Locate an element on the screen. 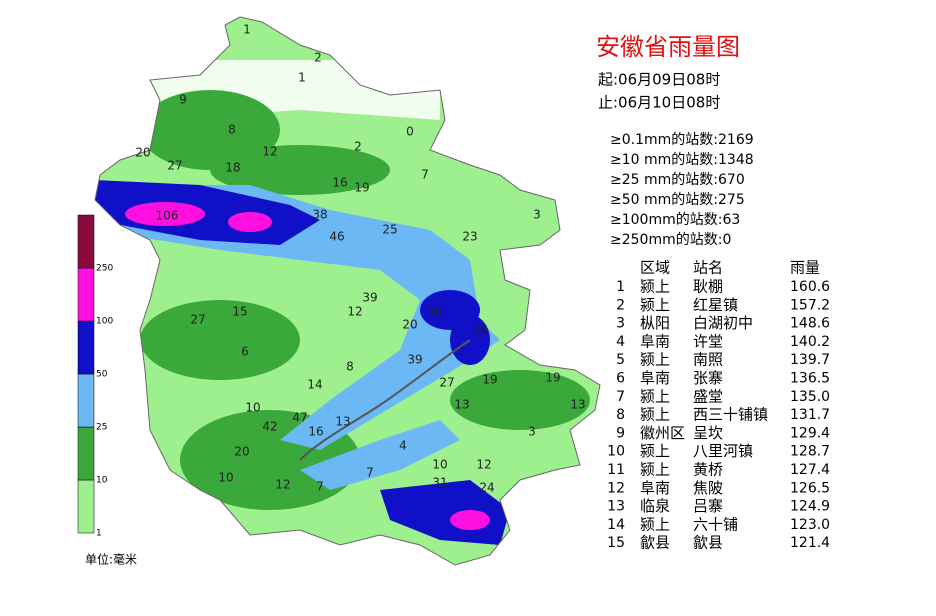 Image resolution: width=936 pixels, height=616 pixels. rank: 11 is located at coordinates (616, 470).